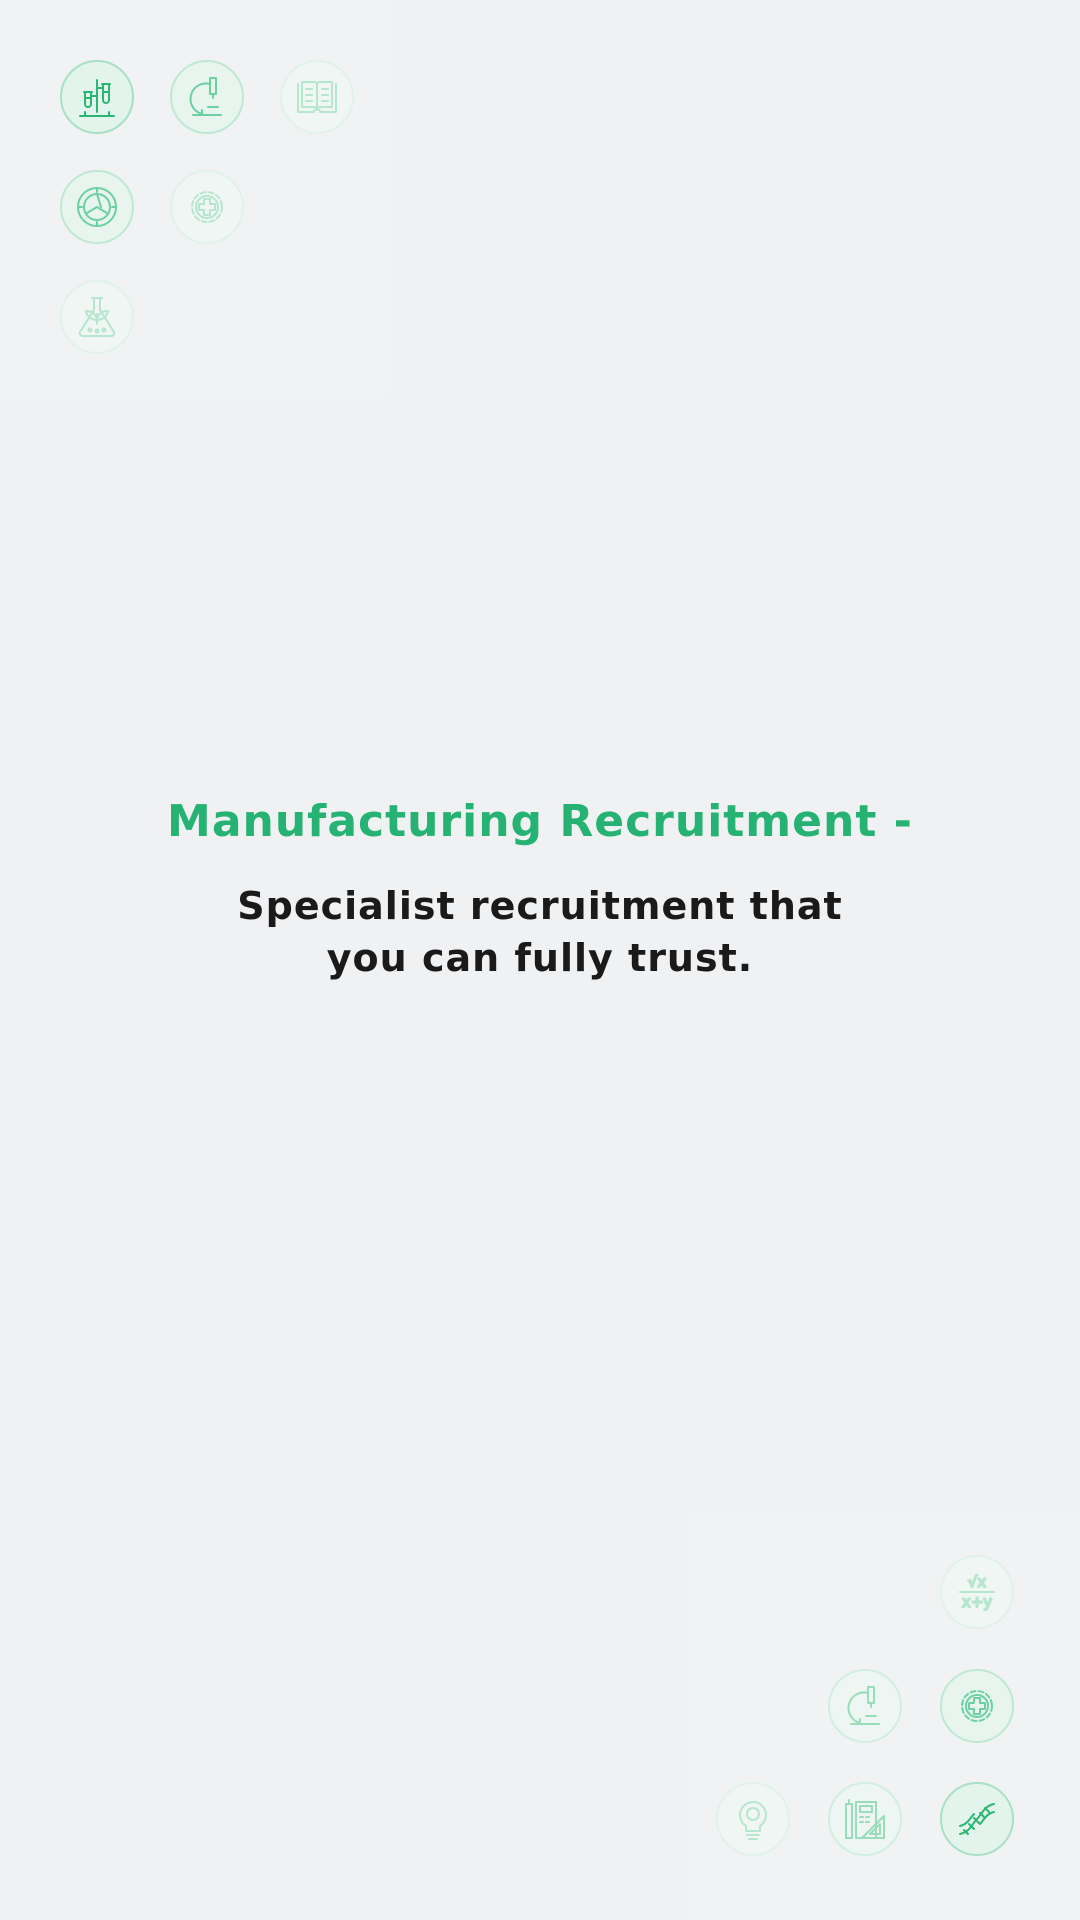 Image resolution: width=1080 pixels, height=1920 pixels. I want to click on formula-bottom: x+y, so click(977, 1602).